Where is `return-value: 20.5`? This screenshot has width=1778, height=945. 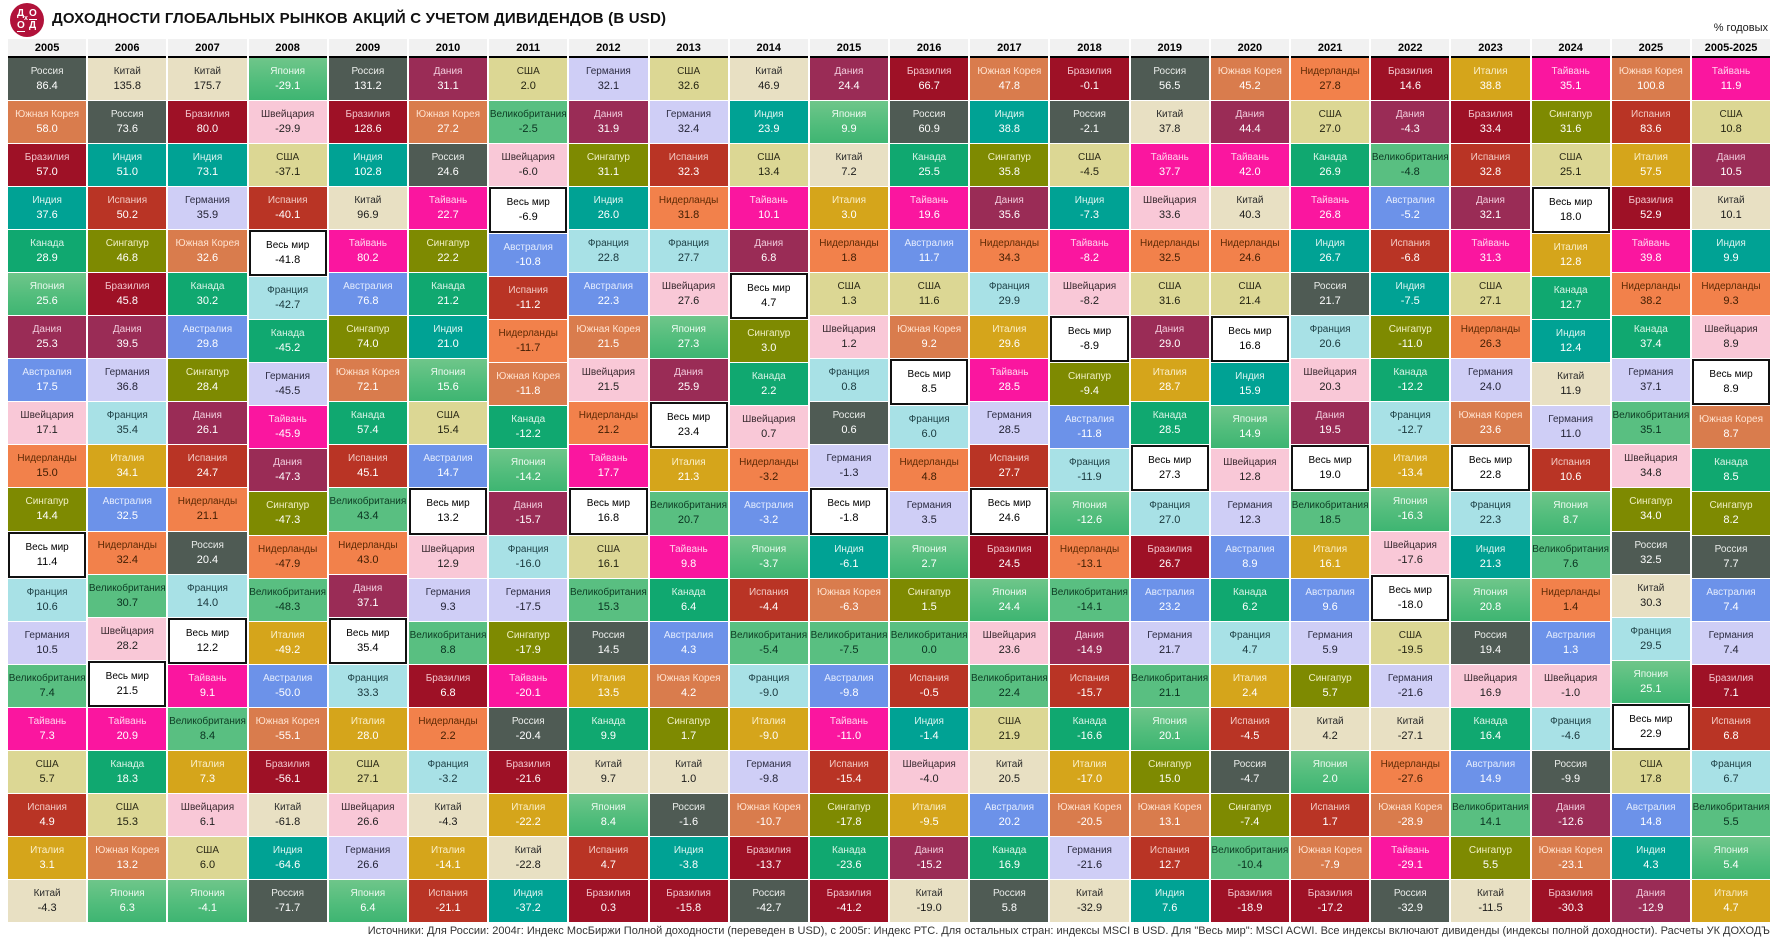
return-value: 20.5 is located at coordinates (1009, 778).